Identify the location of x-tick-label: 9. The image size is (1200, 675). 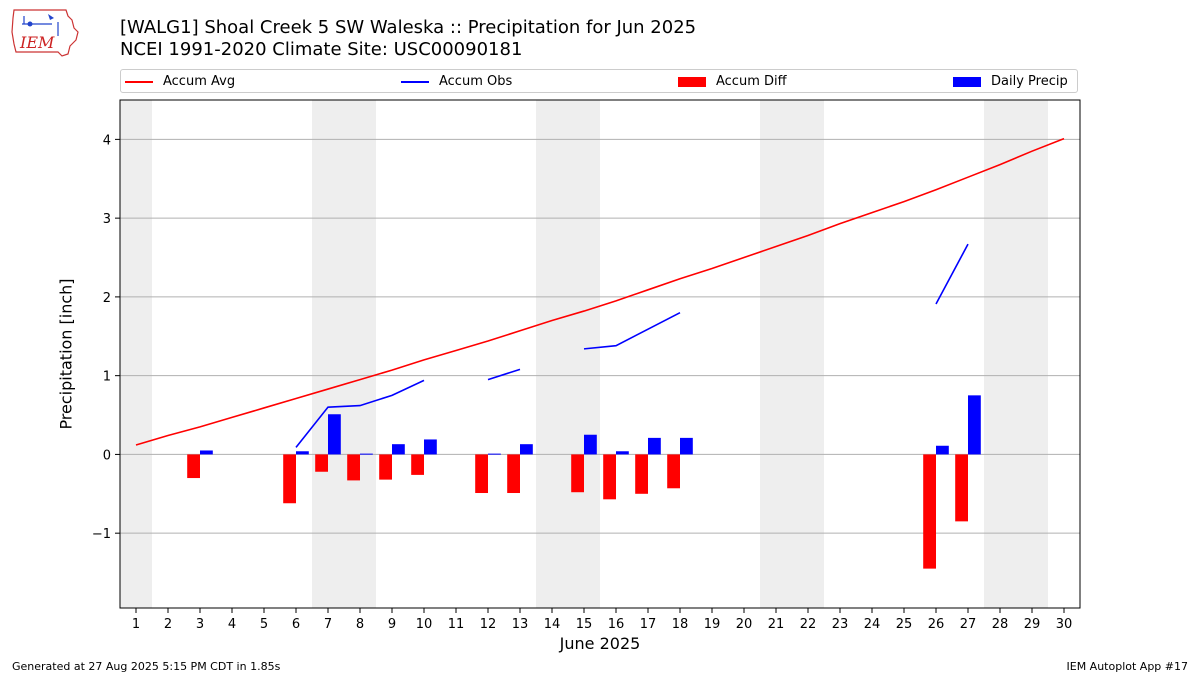
(392, 624).